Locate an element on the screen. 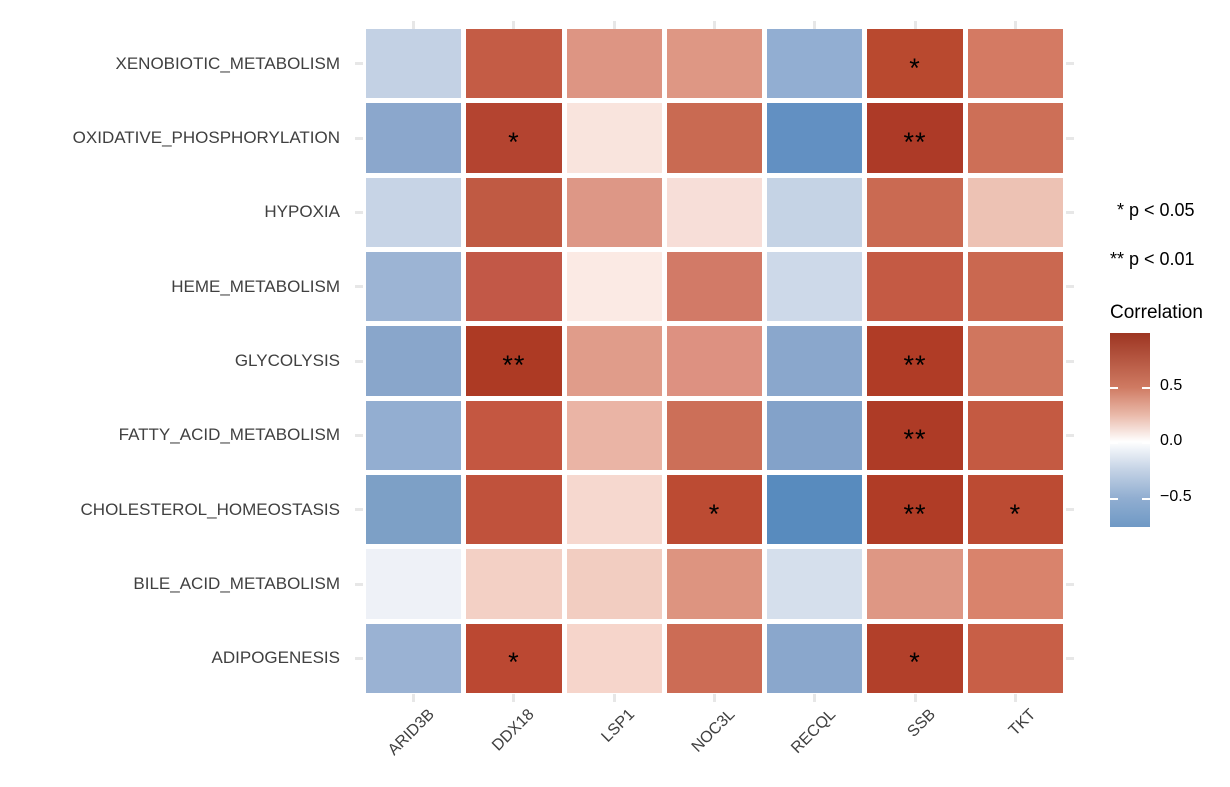  pathway-label-heme_metabolism: HEME_METABOLISM is located at coordinates (255, 286).